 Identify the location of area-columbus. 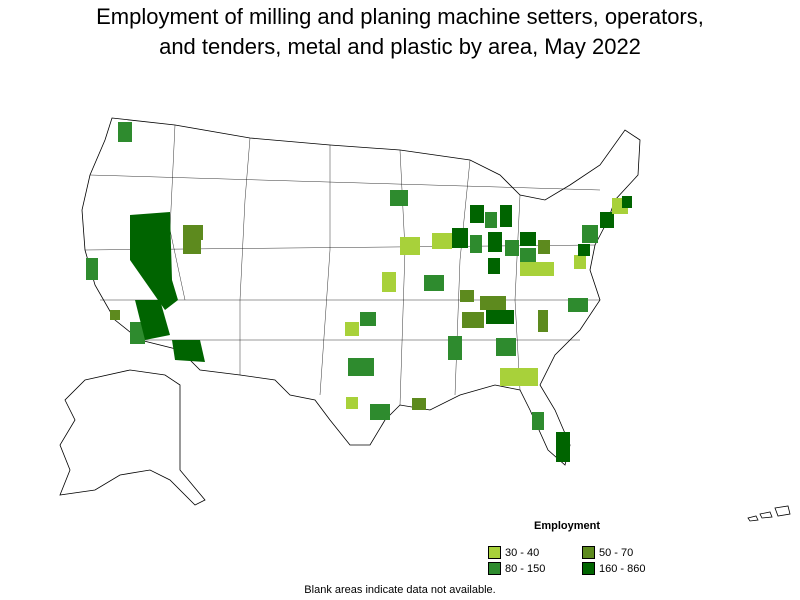
(528, 256).